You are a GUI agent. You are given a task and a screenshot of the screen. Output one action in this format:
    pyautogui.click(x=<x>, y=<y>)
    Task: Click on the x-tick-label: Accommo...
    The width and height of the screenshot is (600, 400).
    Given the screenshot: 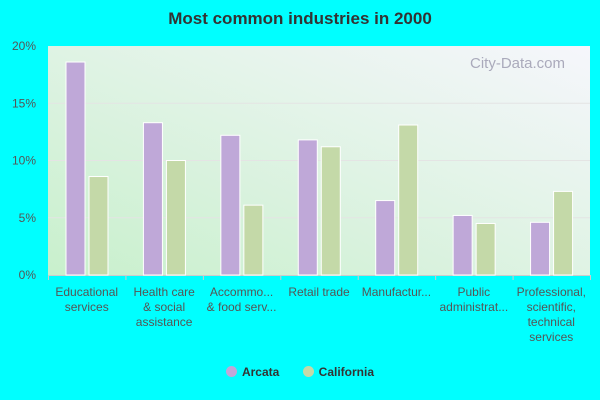 What is the action you would take?
    pyautogui.click(x=241, y=292)
    